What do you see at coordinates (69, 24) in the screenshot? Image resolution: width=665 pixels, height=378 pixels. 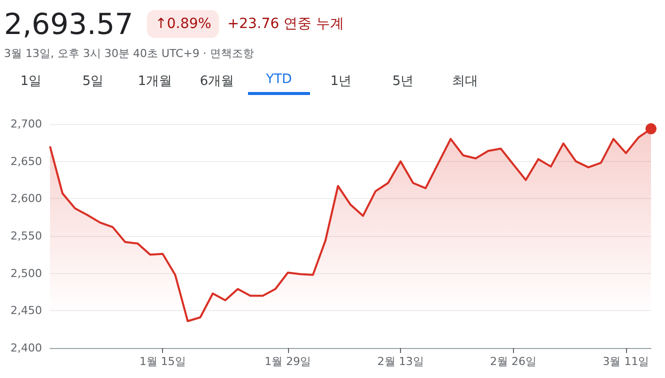 I see `chart-title: 2,693.57` at bounding box center [69, 24].